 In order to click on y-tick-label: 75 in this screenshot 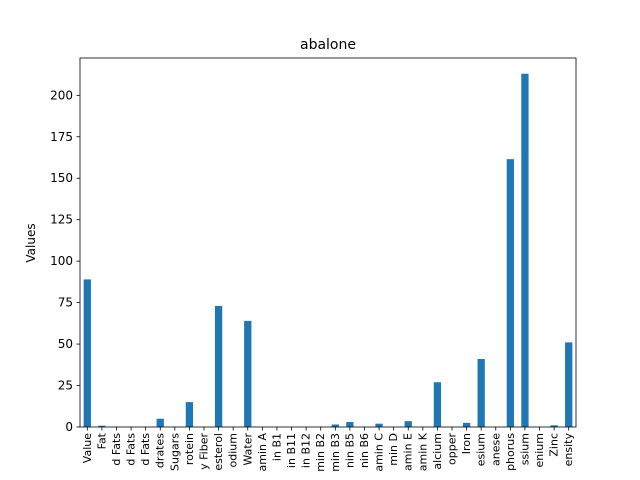, I will do `click(65, 303)`.